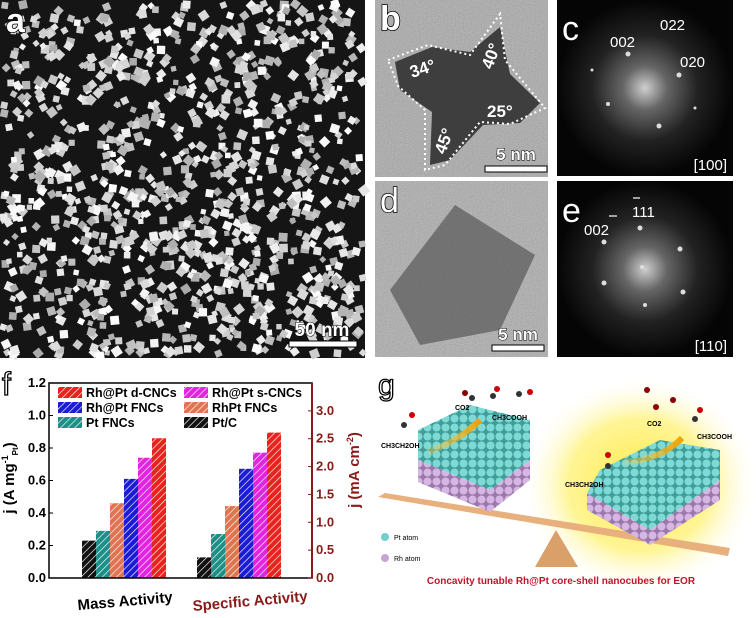  Describe the element at coordinates (325, 521) in the screenshot. I see `right-tick-label: 1.0` at that location.